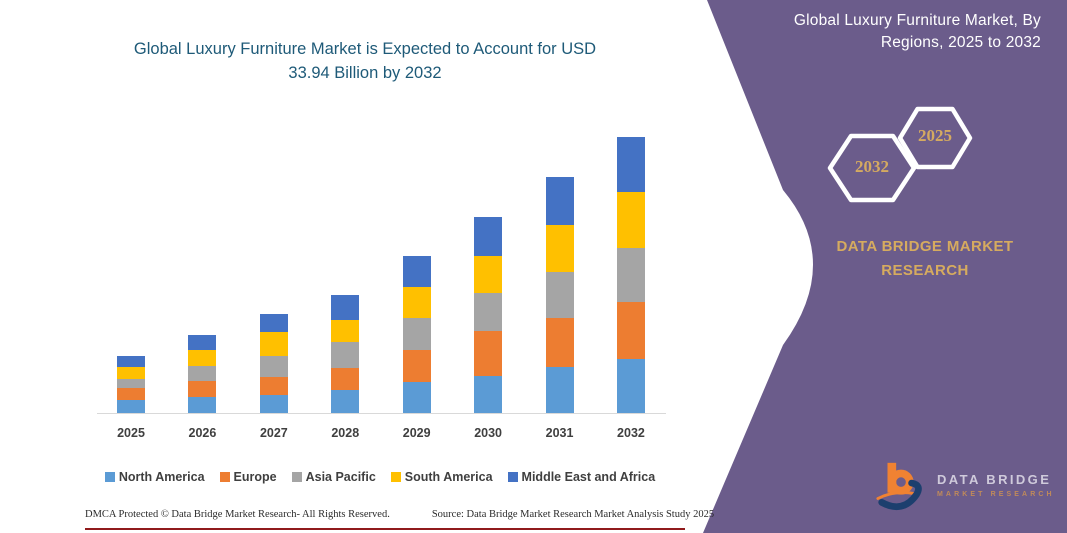  I want to click on x-axis-tick: 2031, so click(559, 433).